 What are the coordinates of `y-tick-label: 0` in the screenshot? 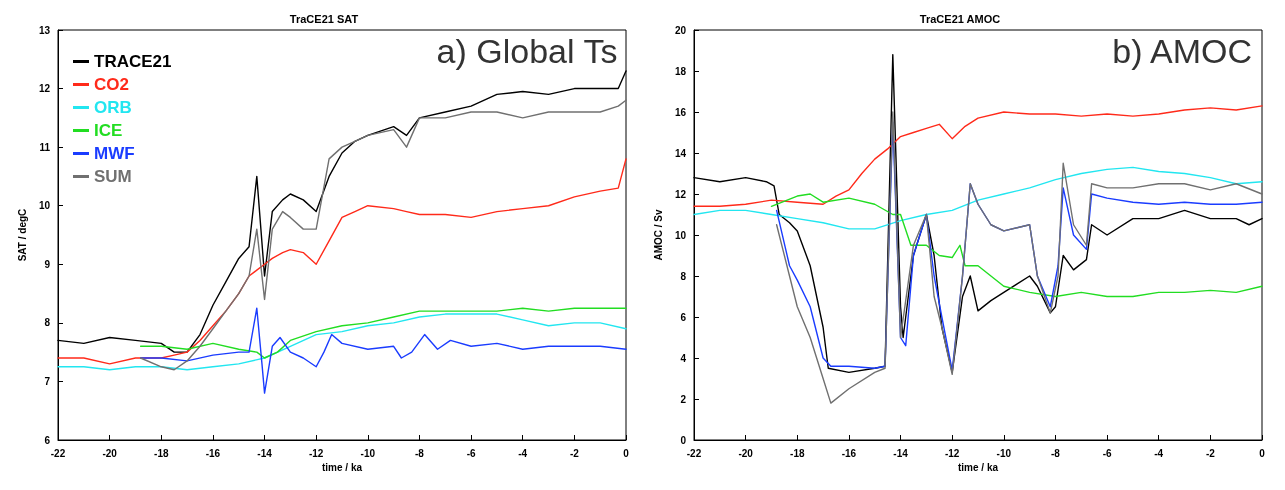 It's located at (683, 440).